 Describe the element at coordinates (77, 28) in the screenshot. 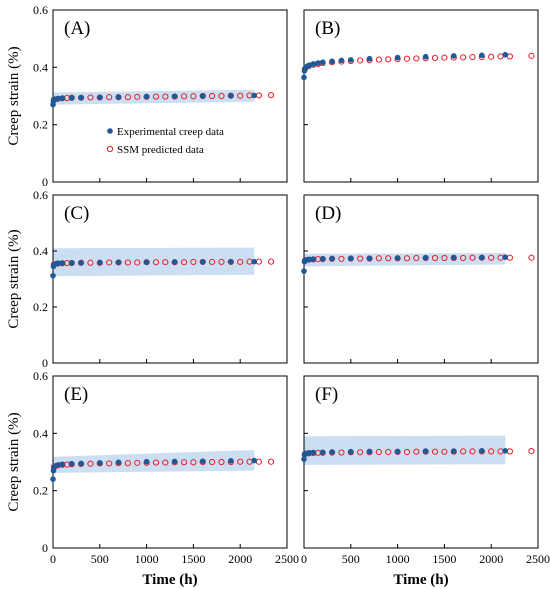

I see `panel-label: (A)` at that location.